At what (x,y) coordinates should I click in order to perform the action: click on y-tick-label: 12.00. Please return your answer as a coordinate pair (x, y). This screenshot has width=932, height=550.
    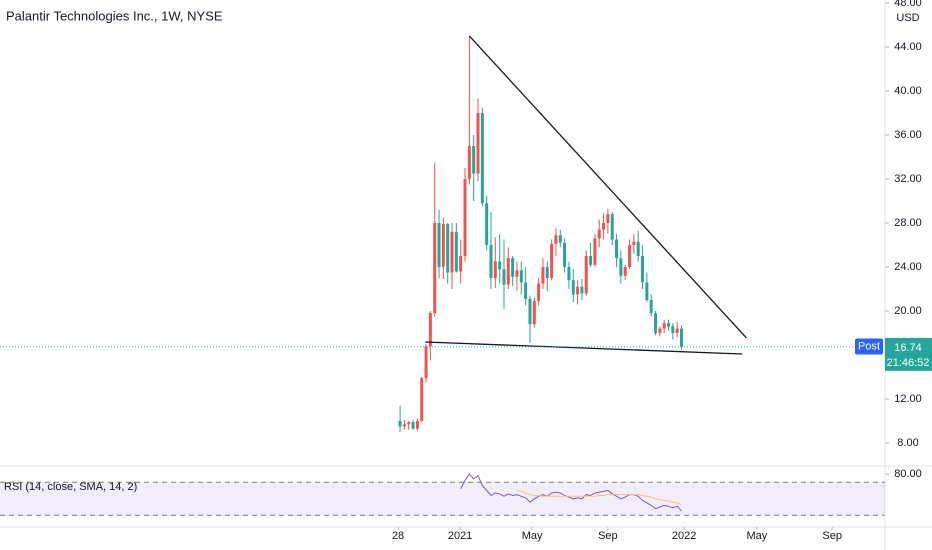
    Looking at the image, I should click on (908, 399).